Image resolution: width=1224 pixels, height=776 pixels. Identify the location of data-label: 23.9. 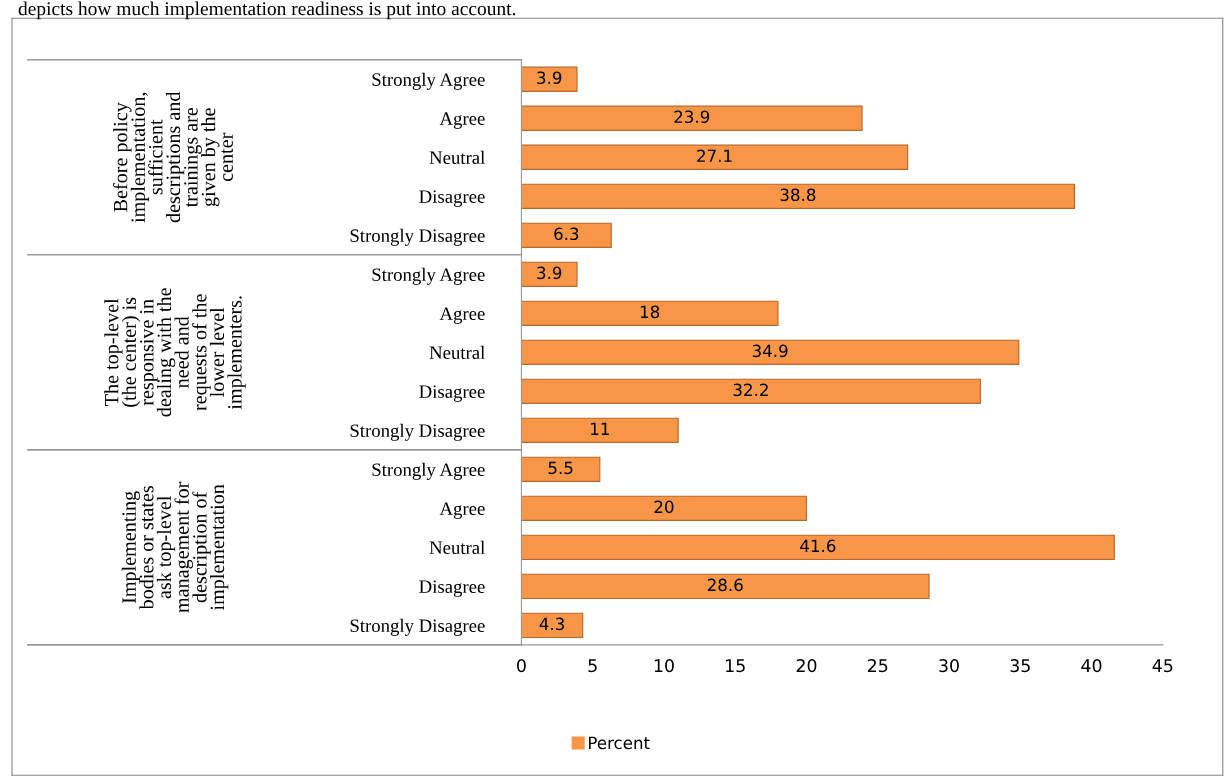
(692, 117).